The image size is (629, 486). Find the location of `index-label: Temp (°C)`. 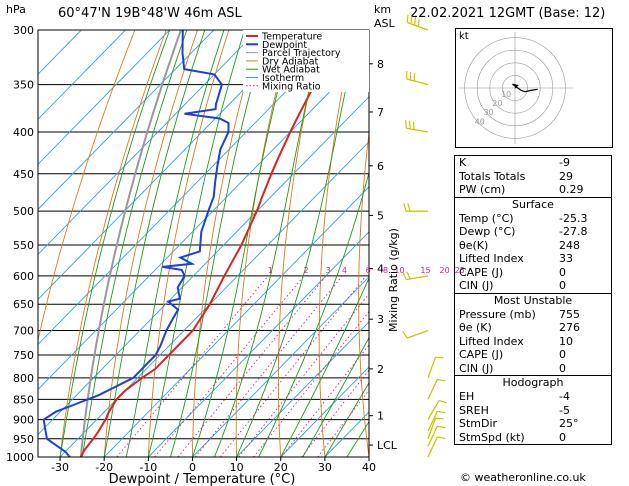

index-label: Temp (°C) is located at coordinates (486, 218).